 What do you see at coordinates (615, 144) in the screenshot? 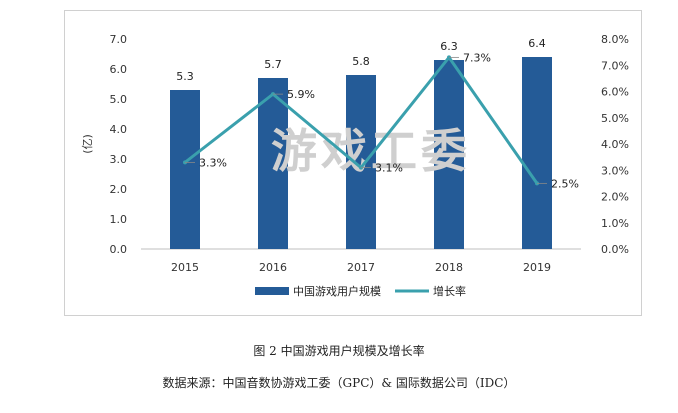
I see `y2-tick-label: 4.0%` at bounding box center [615, 144].